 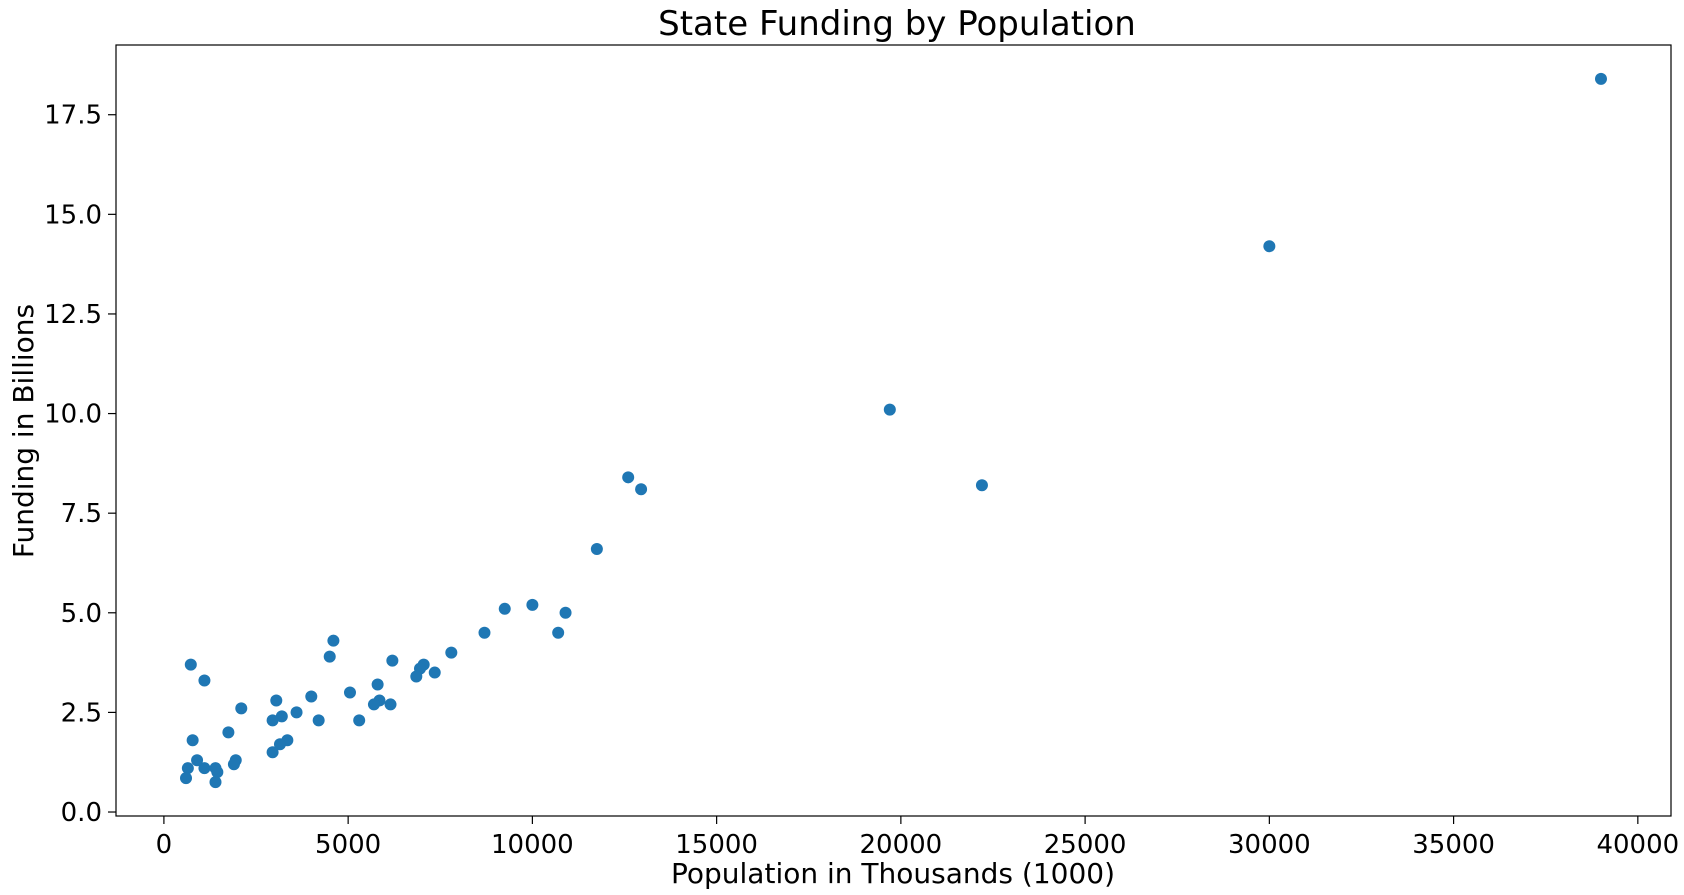 I want to click on y-tick-label: 5.0, so click(x=81, y=614).